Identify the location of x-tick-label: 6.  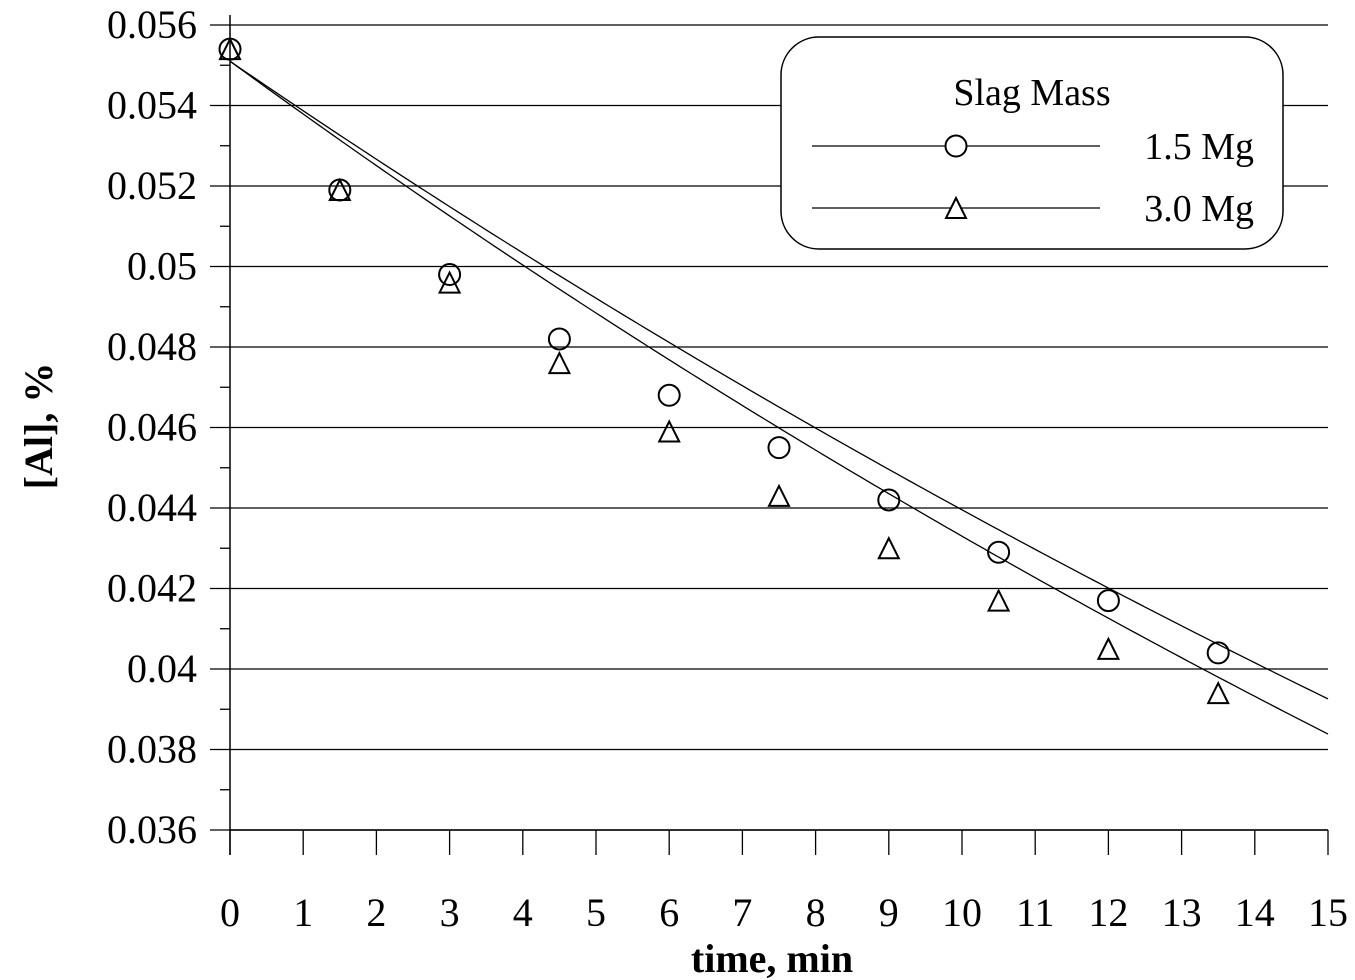
(669, 912).